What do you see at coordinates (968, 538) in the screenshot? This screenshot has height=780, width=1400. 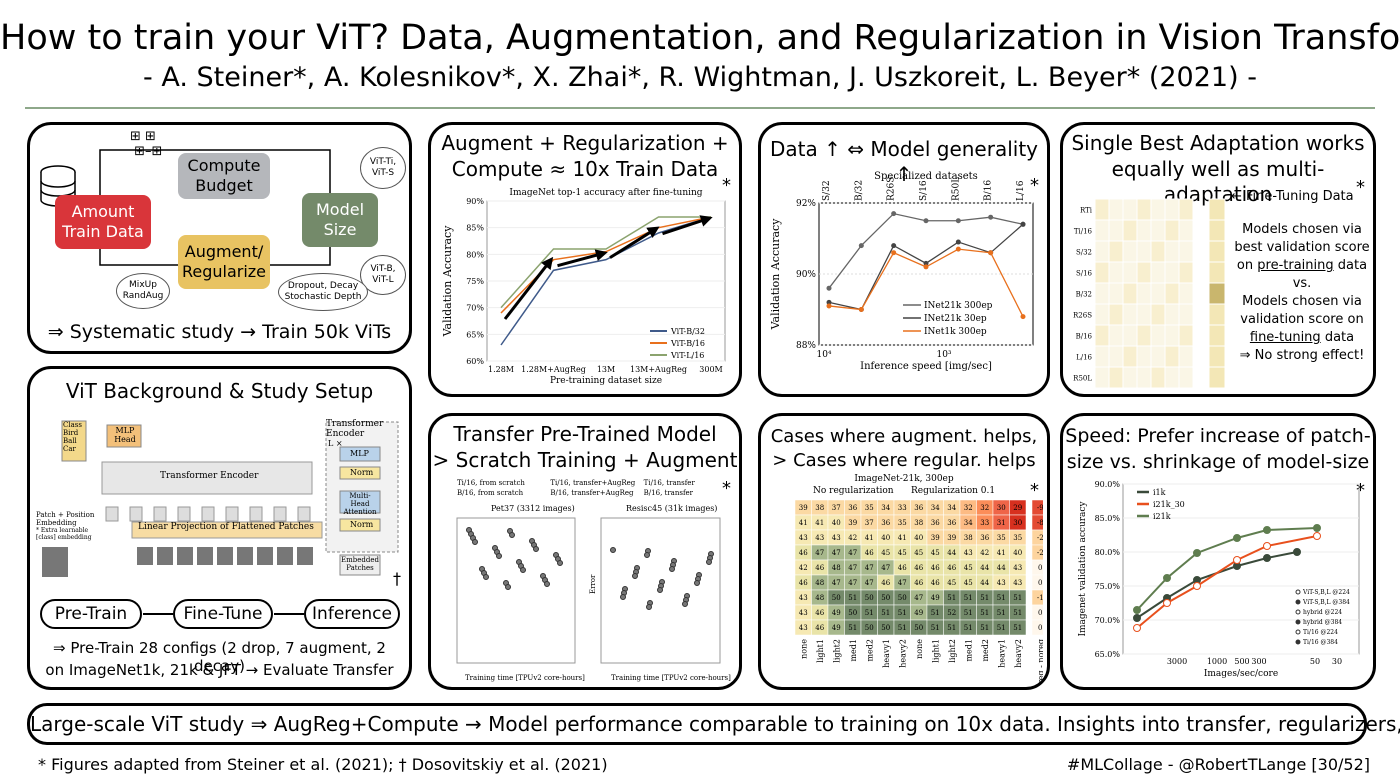 I see `heatmap-value: 38` at bounding box center [968, 538].